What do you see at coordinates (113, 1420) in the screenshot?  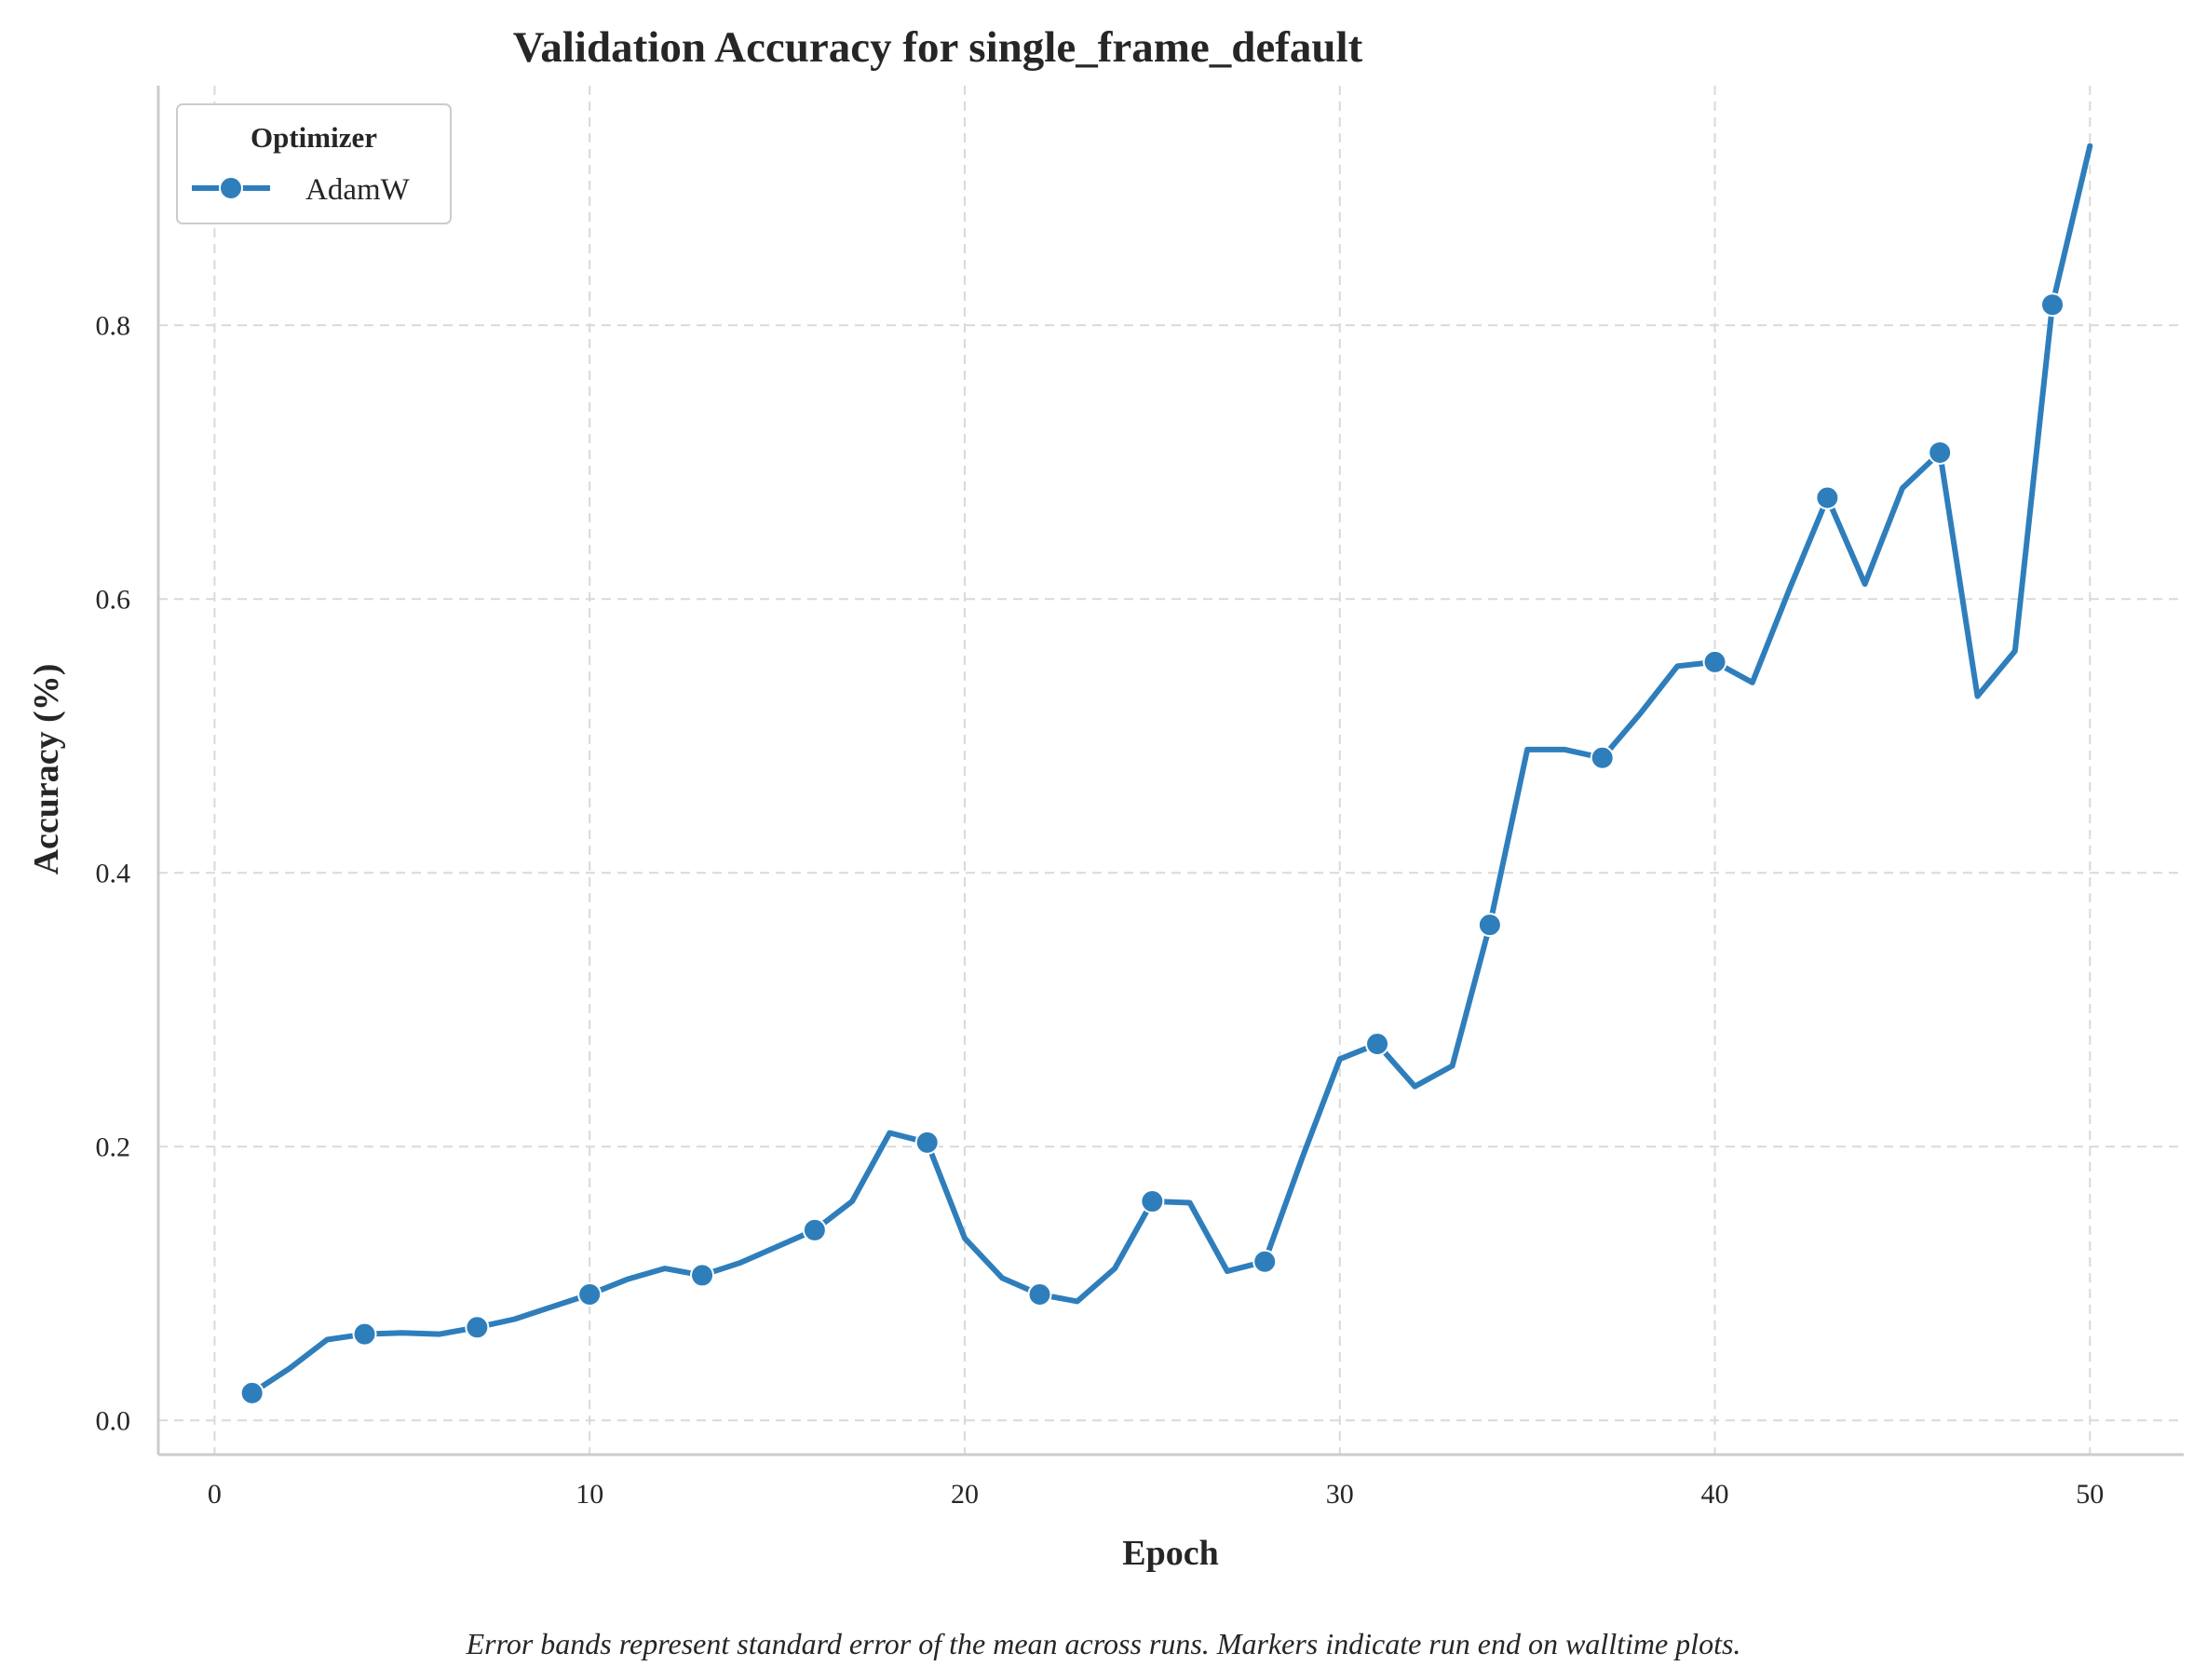 I see `y-tick-label: 0.0` at bounding box center [113, 1420].